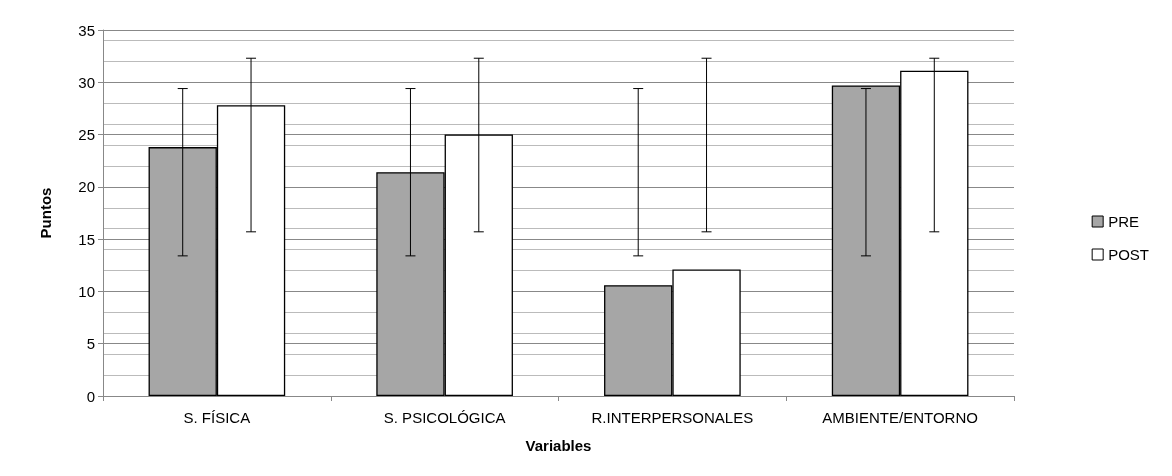 Image resolution: width=1172 pixels, height=476 pixels. I want to click on y-tick-label: 35, so click(86, 30).